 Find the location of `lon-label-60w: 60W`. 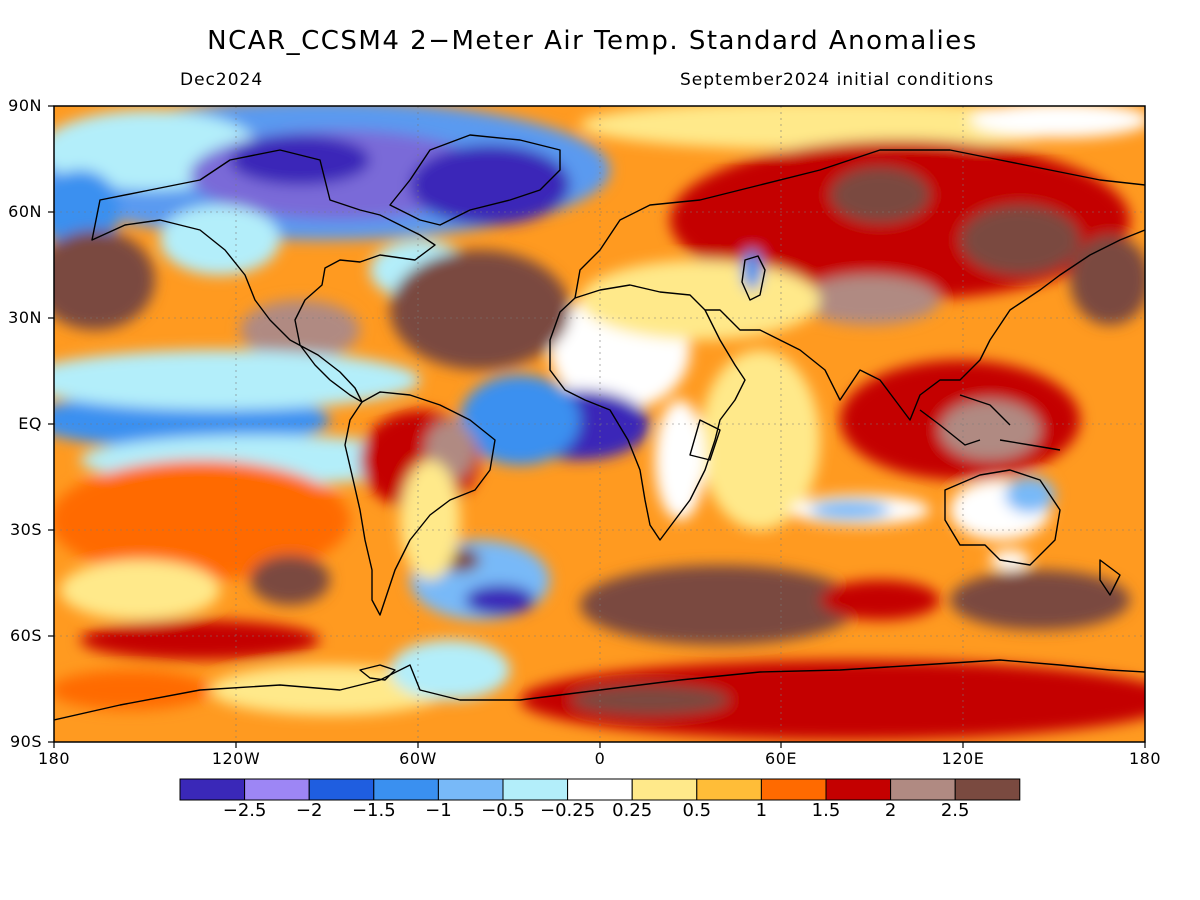

lon-label-60w: 60W is located at coordinates (418, 758).